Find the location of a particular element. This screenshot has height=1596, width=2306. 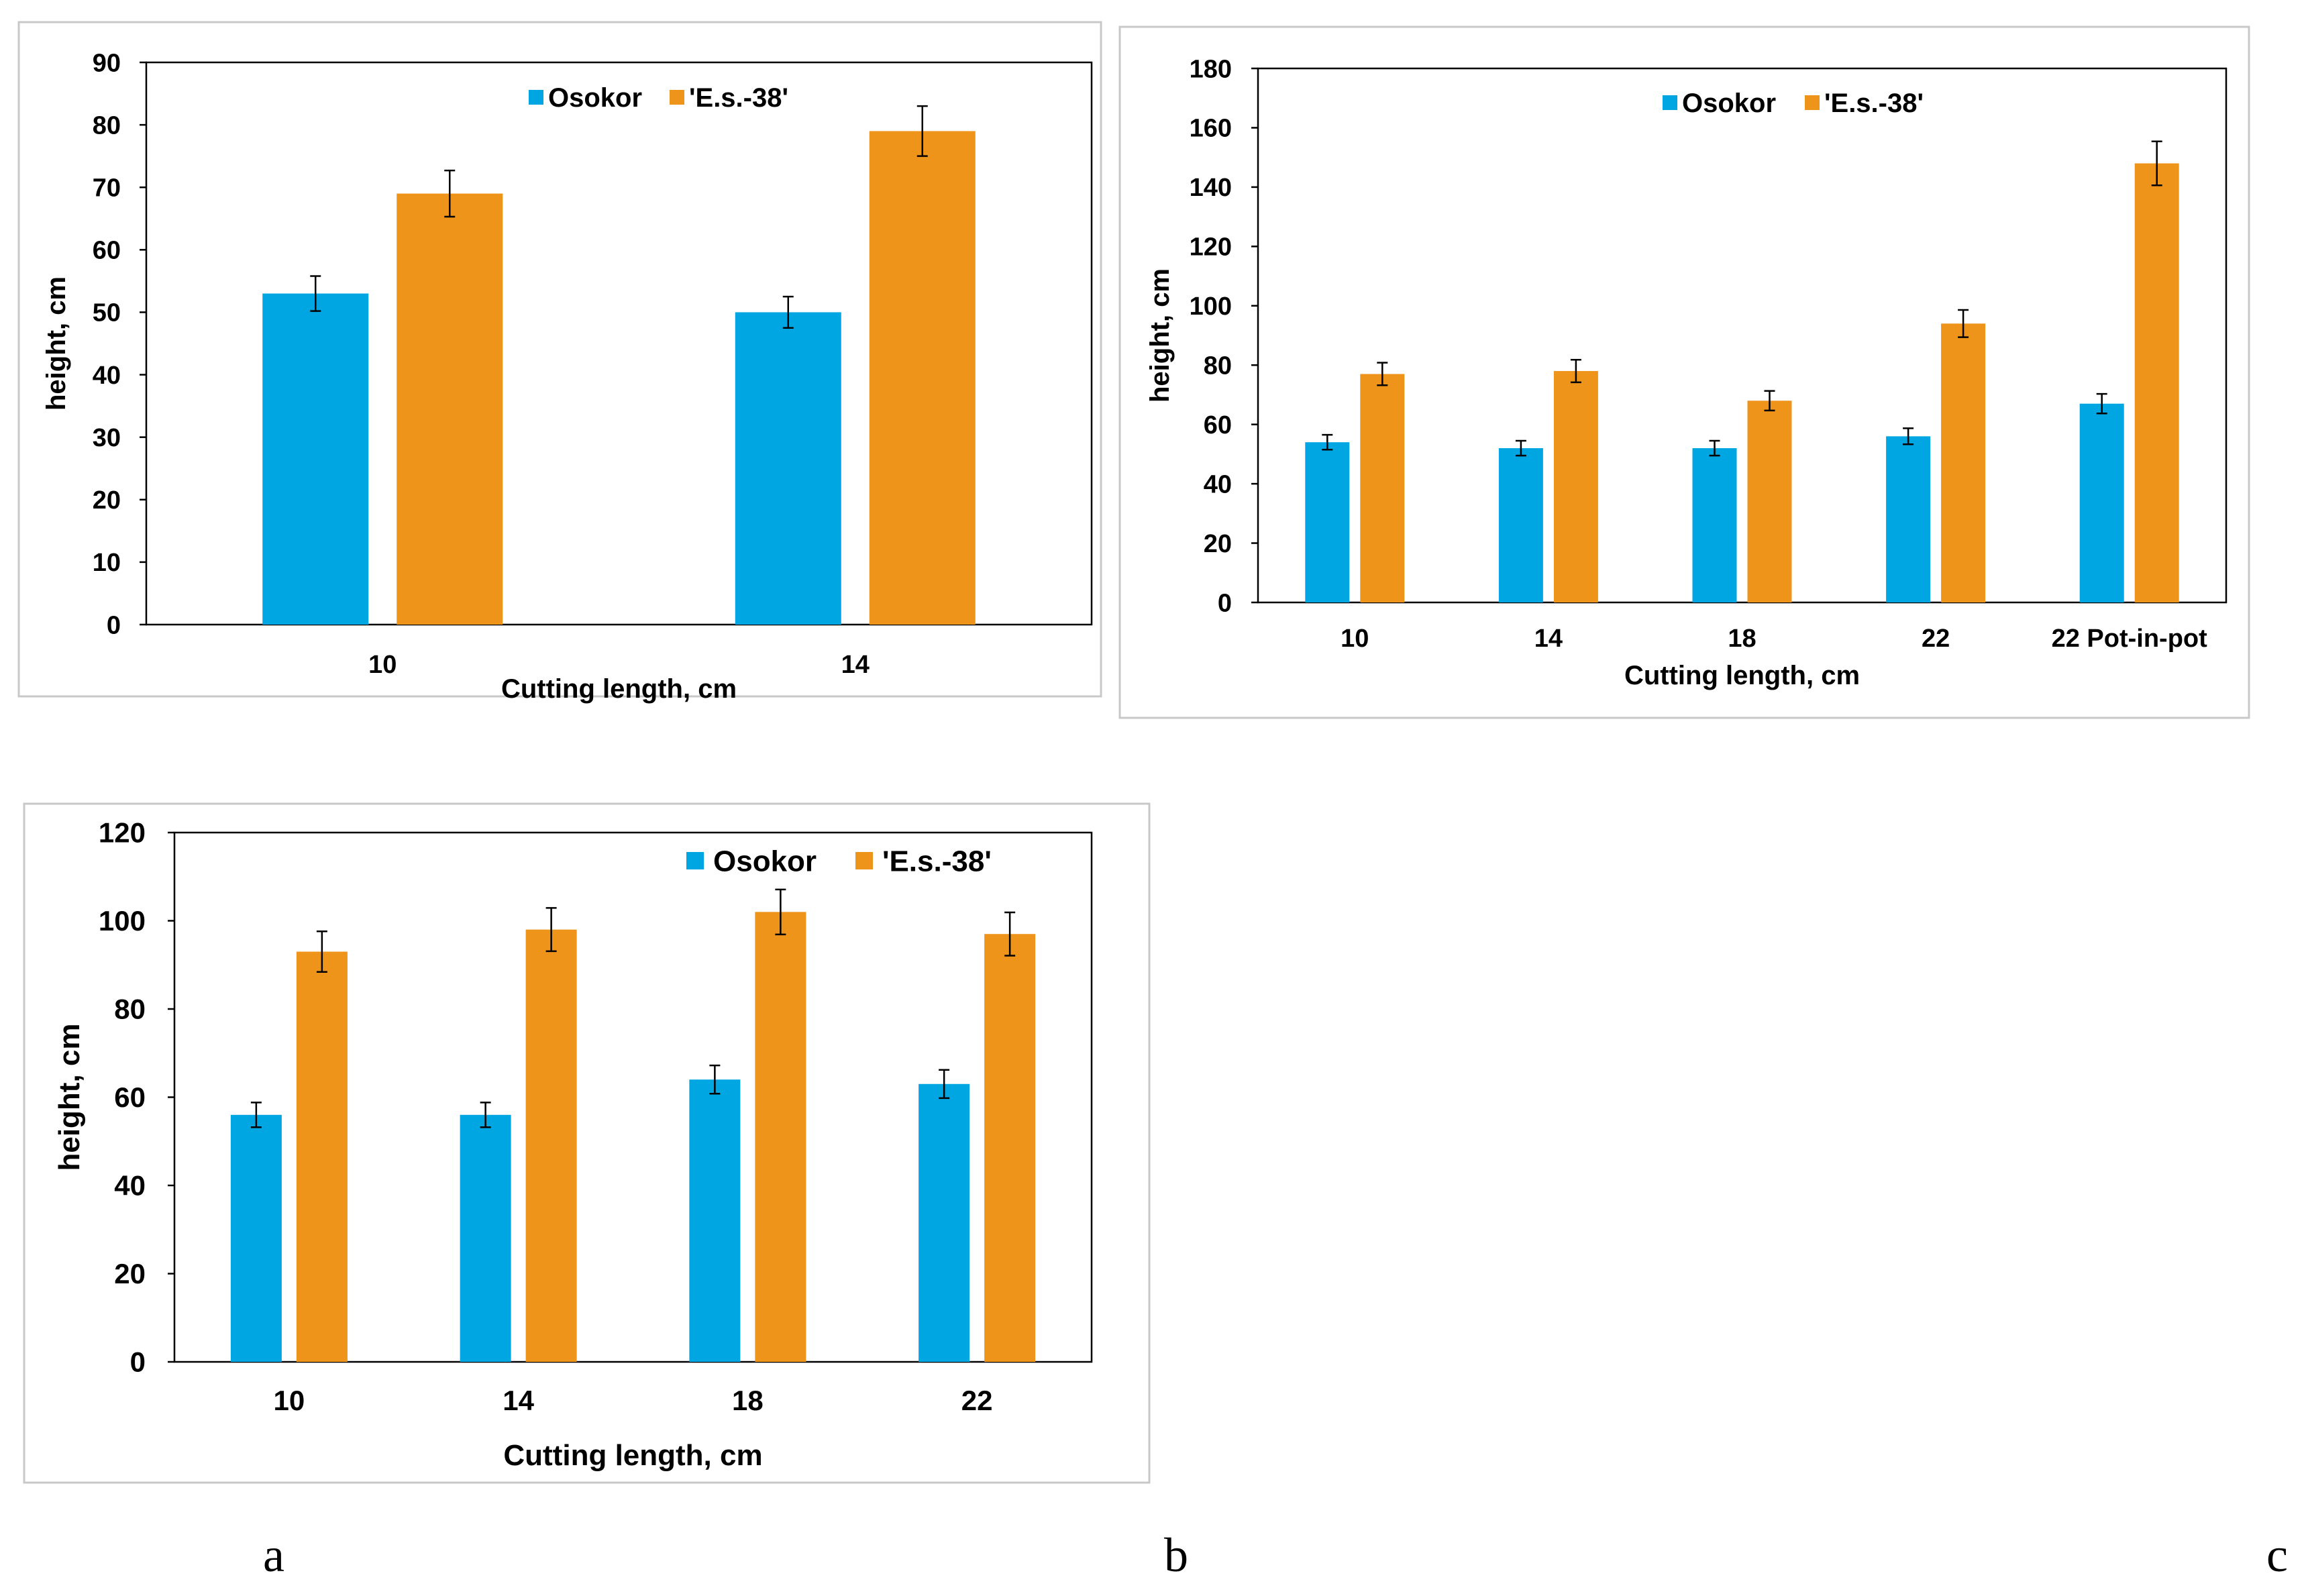

panel-letter-c: c is located at coordinates (2277, 1555).